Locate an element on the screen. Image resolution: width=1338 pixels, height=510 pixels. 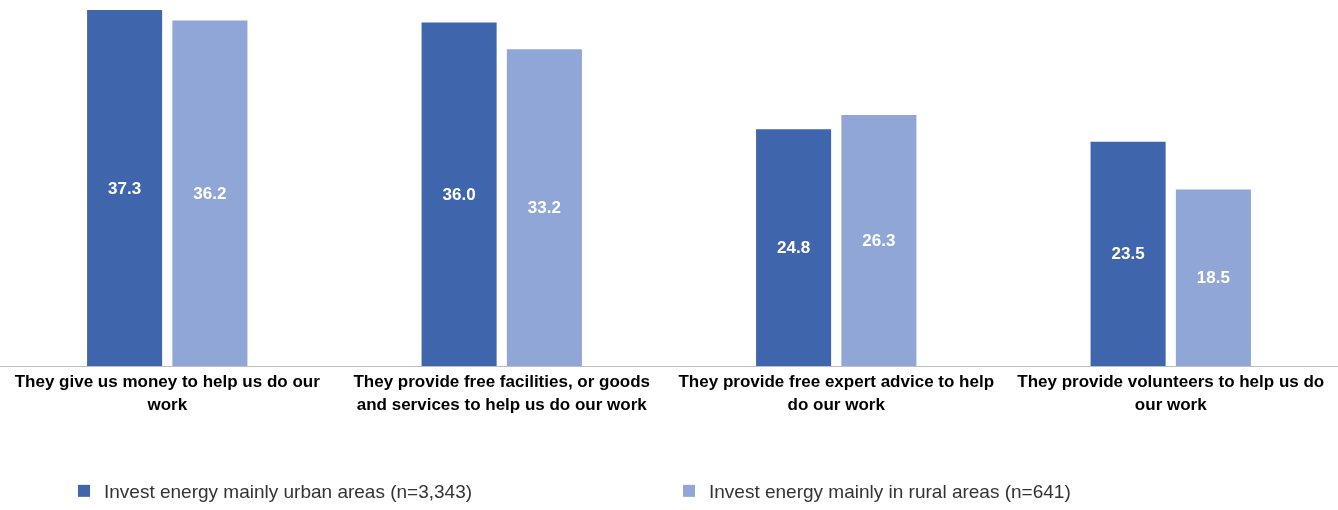
x-tick-label: They give us money to help us do our work is located at coordinates (167, 393).